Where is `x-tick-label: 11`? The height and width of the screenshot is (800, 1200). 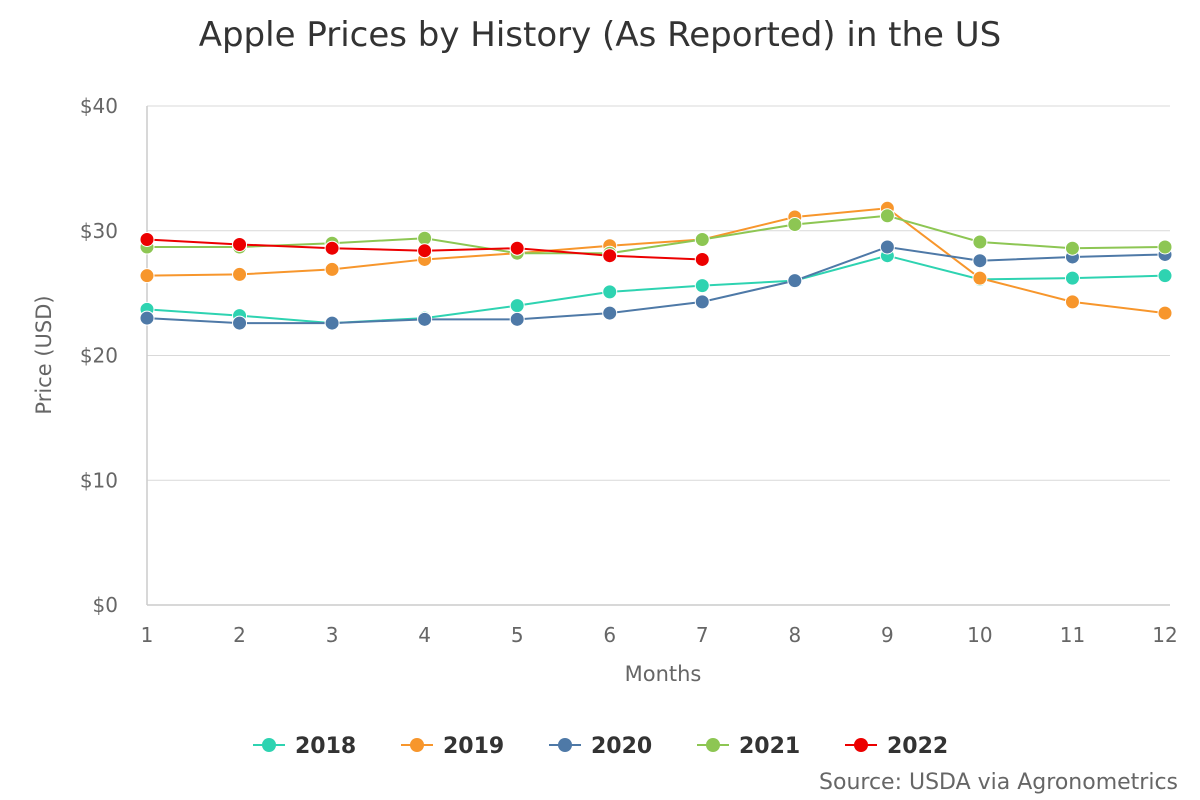
x-tick-label: 11 is located at coordinates (1072, 635).